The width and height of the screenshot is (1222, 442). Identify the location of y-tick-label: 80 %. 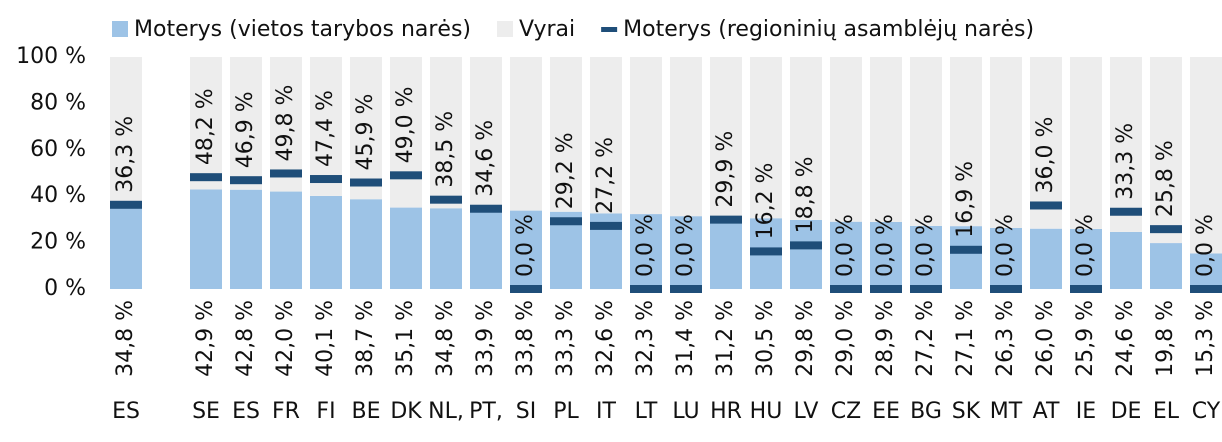
(58, 102).